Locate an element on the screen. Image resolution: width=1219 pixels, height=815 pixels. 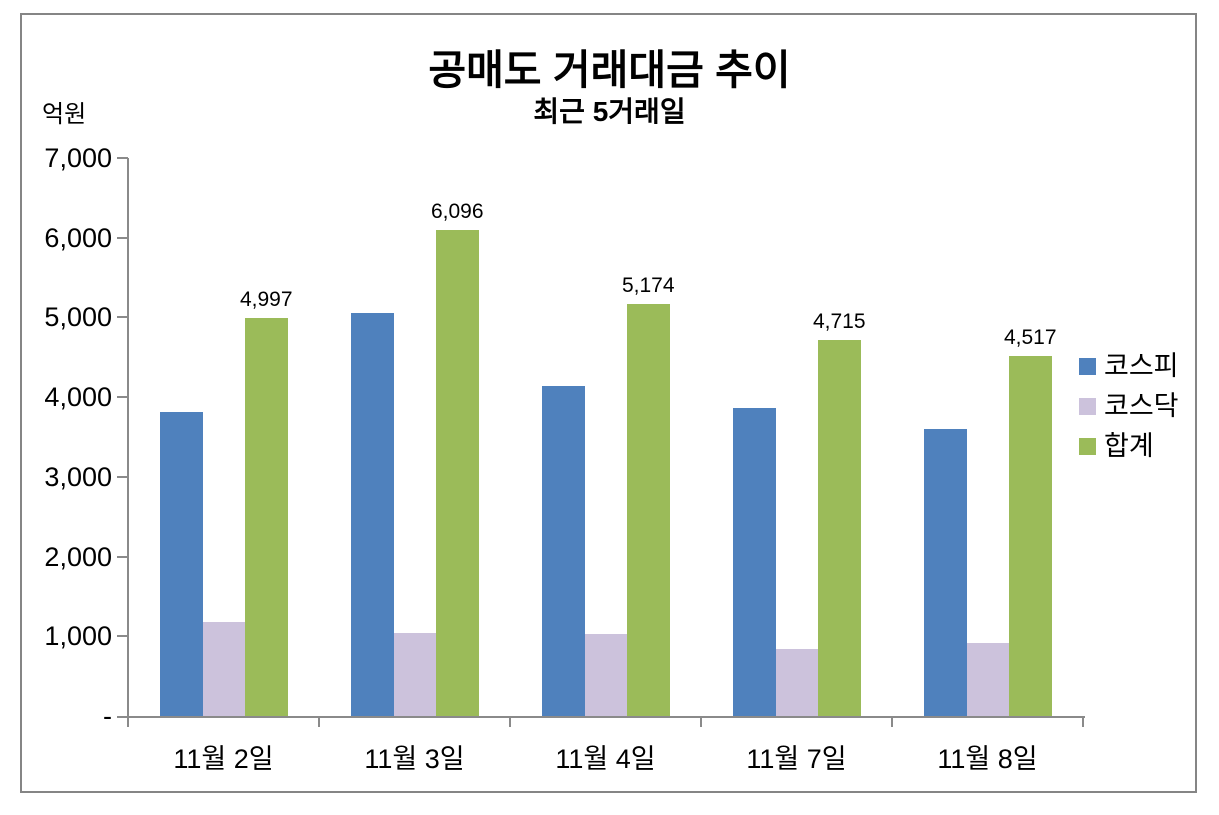
legend-swatch-kospi is located at coordinates (1087, 366).